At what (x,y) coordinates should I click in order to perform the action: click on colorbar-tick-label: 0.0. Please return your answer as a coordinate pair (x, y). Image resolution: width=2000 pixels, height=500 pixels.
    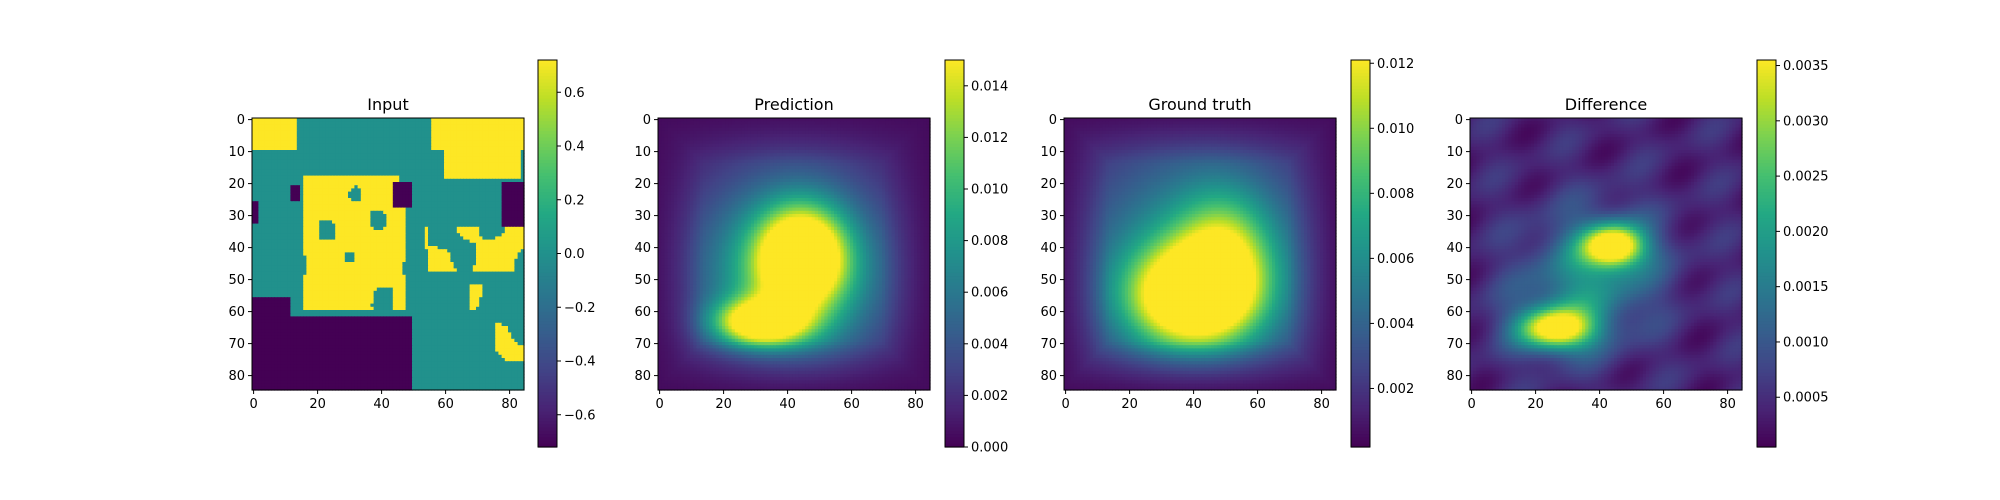
    Looking at the image, I should click on (574, 254).